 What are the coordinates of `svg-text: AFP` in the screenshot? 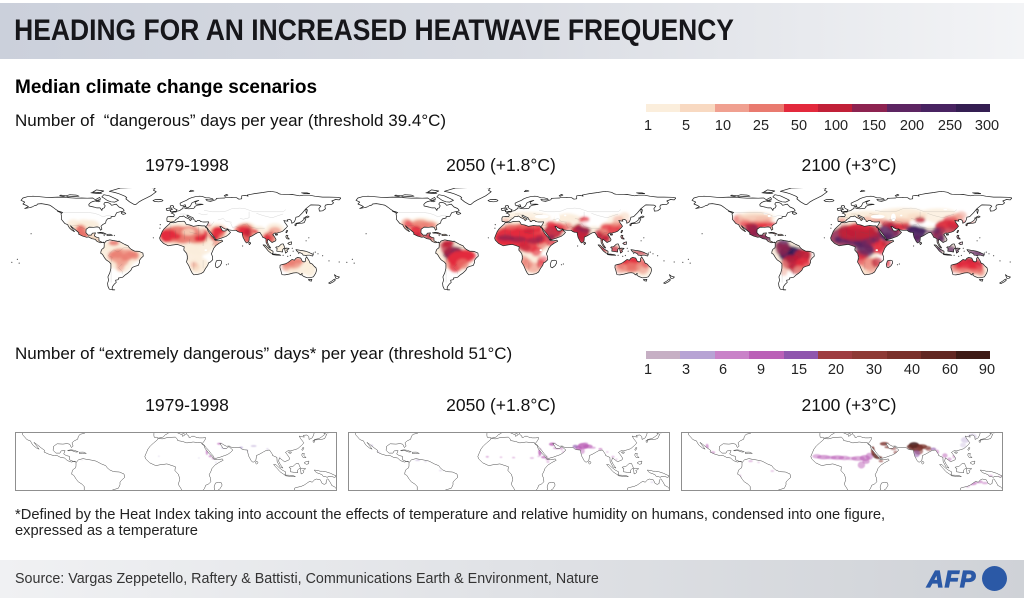 It's located at (951, 580).